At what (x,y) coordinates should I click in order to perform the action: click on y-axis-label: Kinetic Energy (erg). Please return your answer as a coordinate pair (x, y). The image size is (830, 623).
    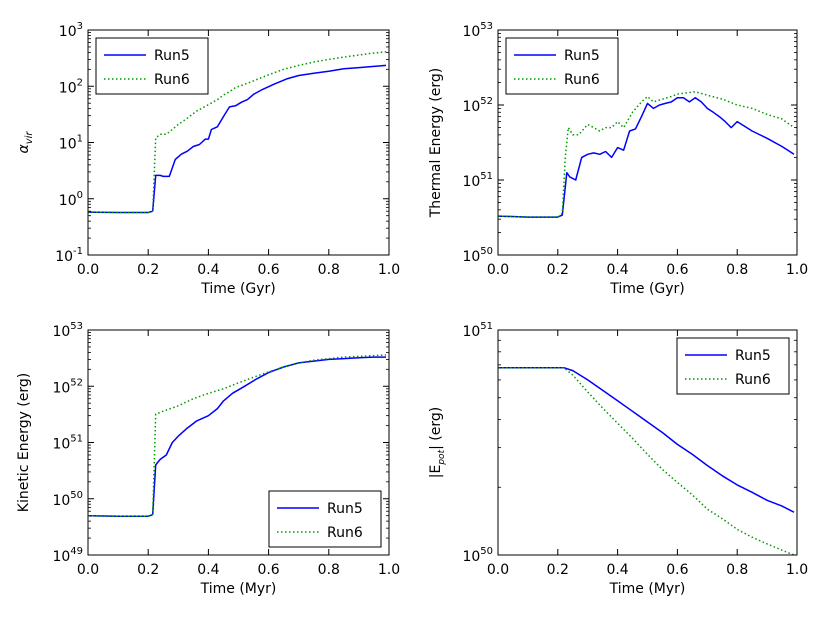
    Looking at the image, I should click on (24, 442).